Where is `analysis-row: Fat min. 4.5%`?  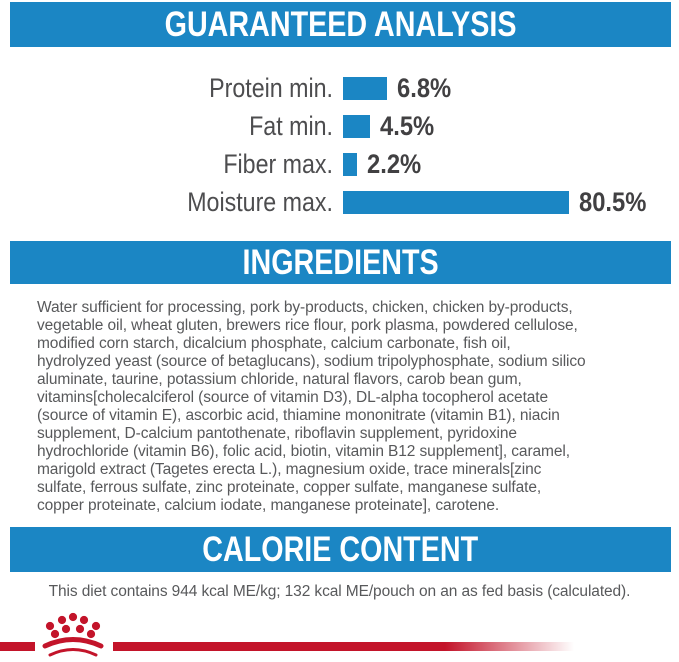
analysis-row: Fat min. 4.5% is located at coordinates (339, 126).